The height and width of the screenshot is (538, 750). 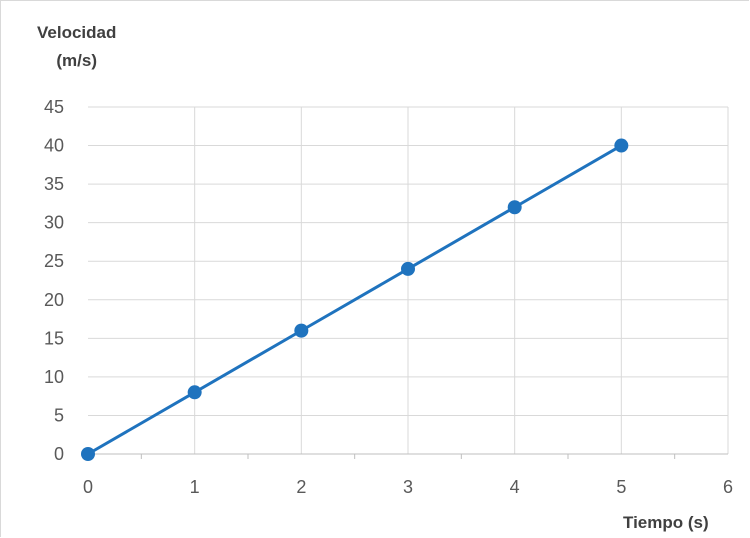 I want to click on y-tick-label: 45, so click(x=54, y=107).